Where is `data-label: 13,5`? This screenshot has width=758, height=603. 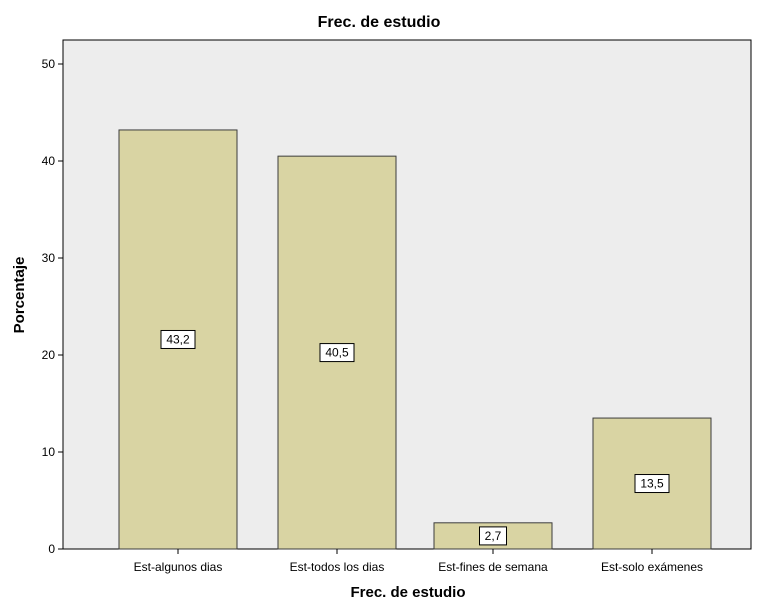 data-label: 13,5 is located at coordinates (652, 484).